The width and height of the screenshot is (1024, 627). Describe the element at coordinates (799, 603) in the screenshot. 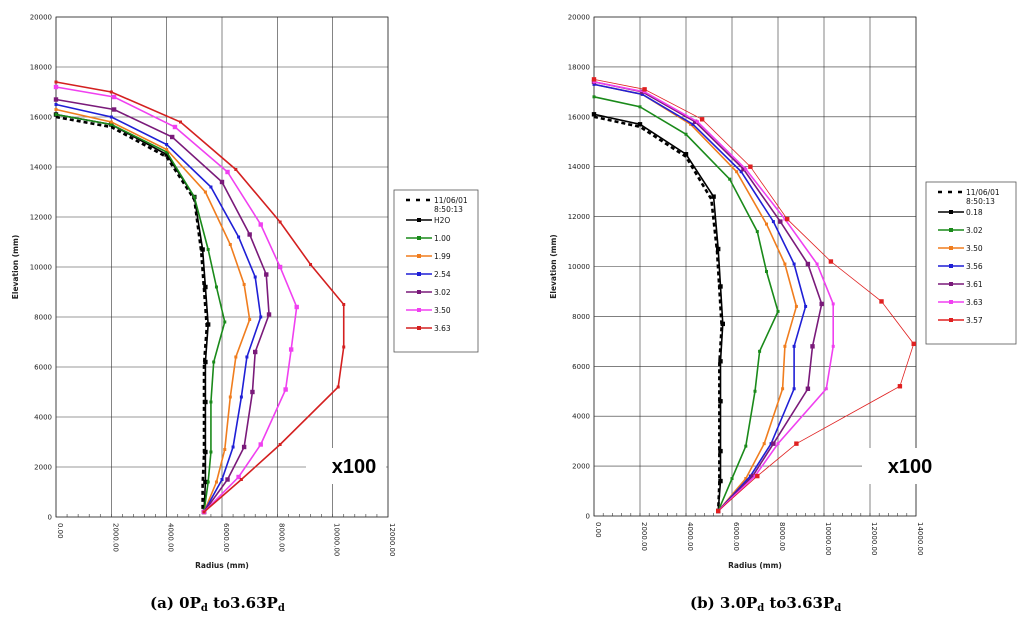

I see `caption-part: to3.63P` at that location.